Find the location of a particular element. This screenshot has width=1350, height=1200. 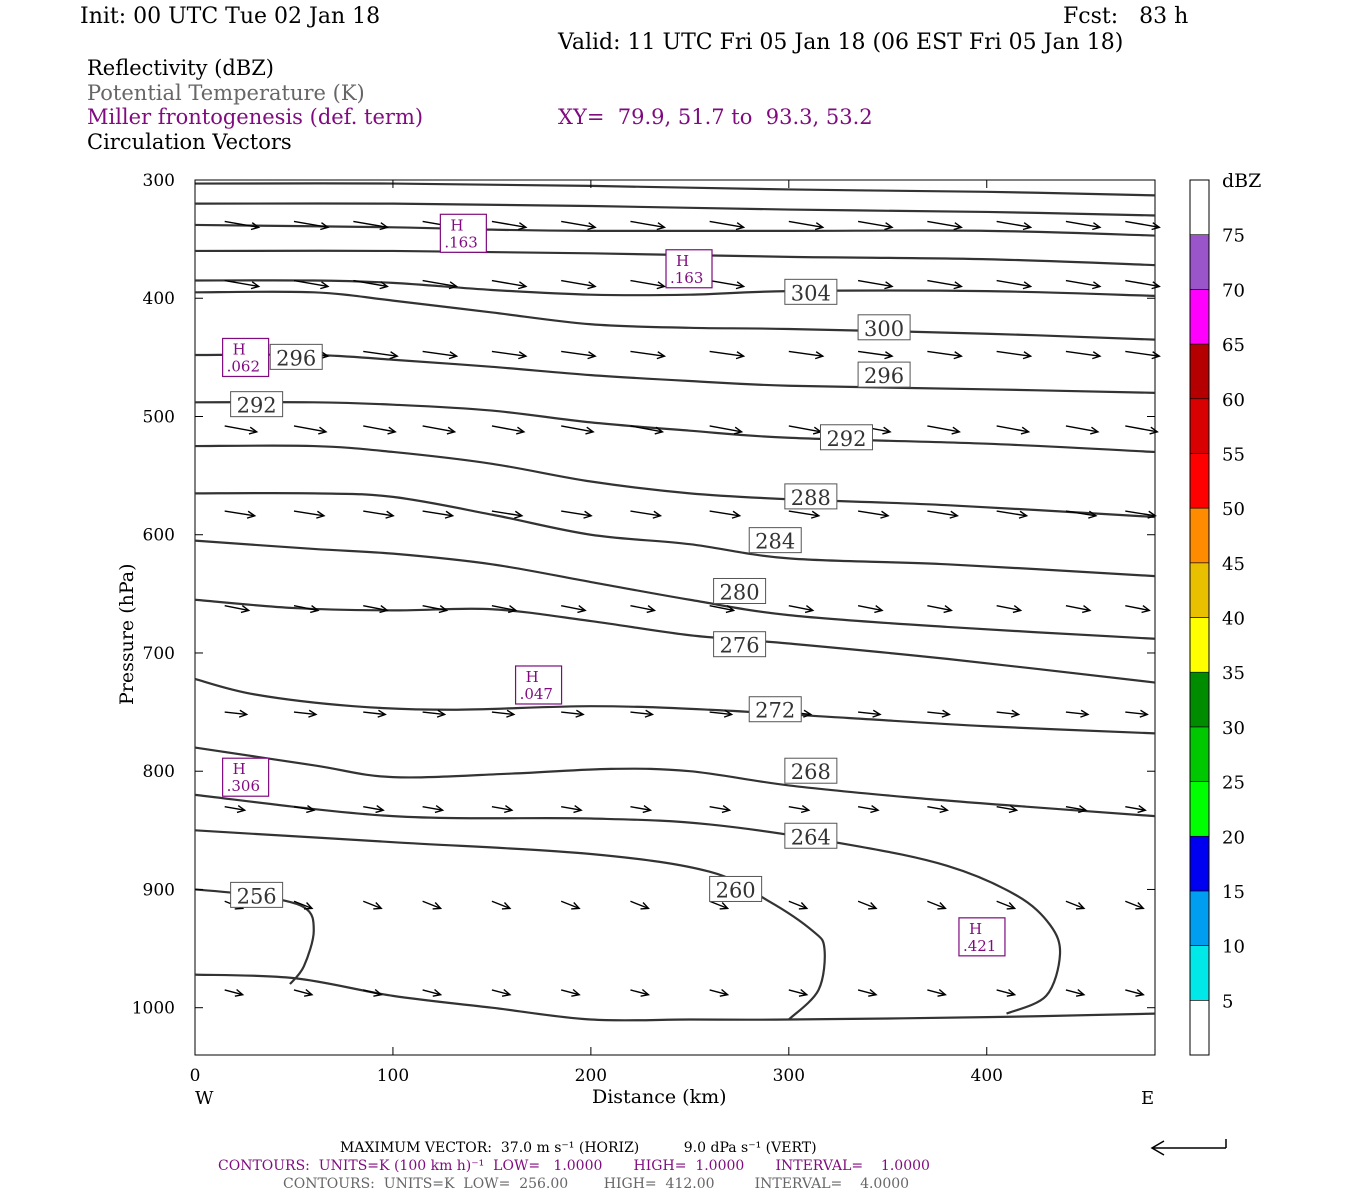

svg-text: 268 is located at coordinates (811, 772).